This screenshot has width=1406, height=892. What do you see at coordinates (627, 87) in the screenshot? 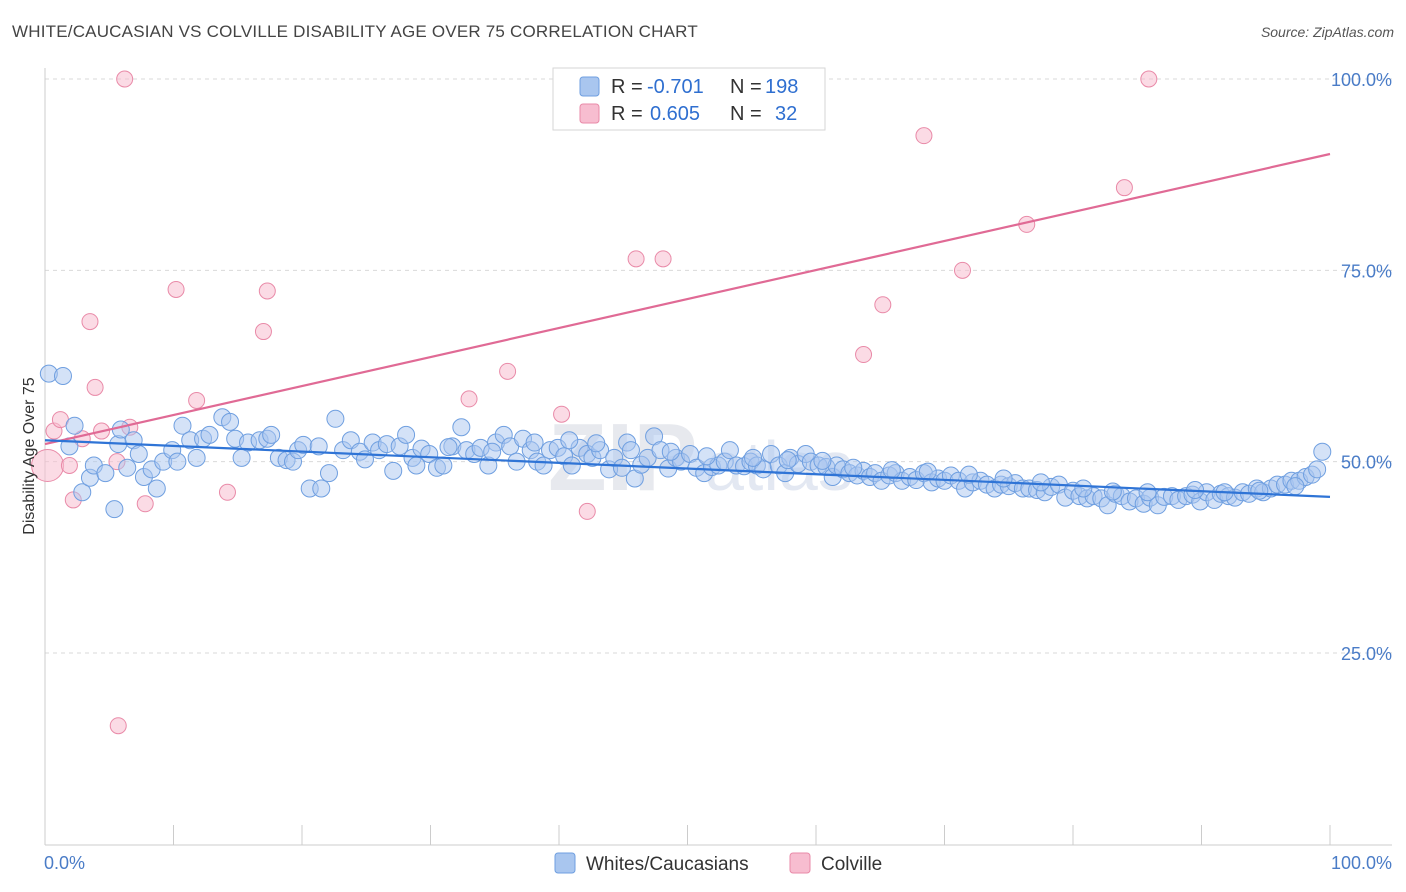
I see `legend-r-label-whites: R =` at bounding box center [627, 87].